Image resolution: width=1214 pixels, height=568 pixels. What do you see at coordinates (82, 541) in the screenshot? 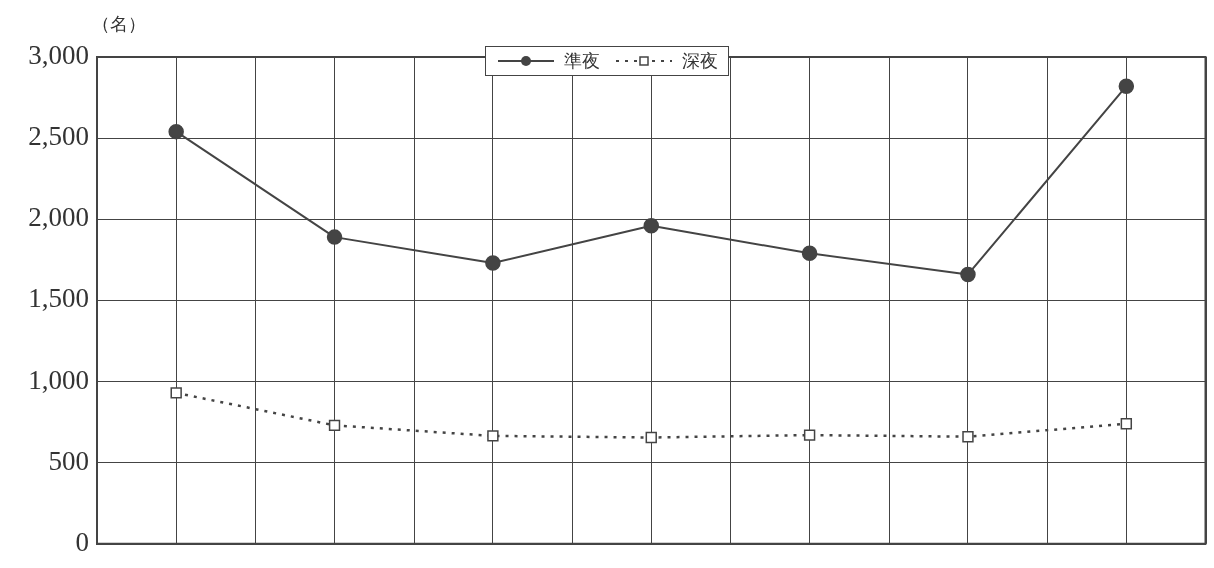
I see `y-tick-label: 0` at bounding box center [82, 541].